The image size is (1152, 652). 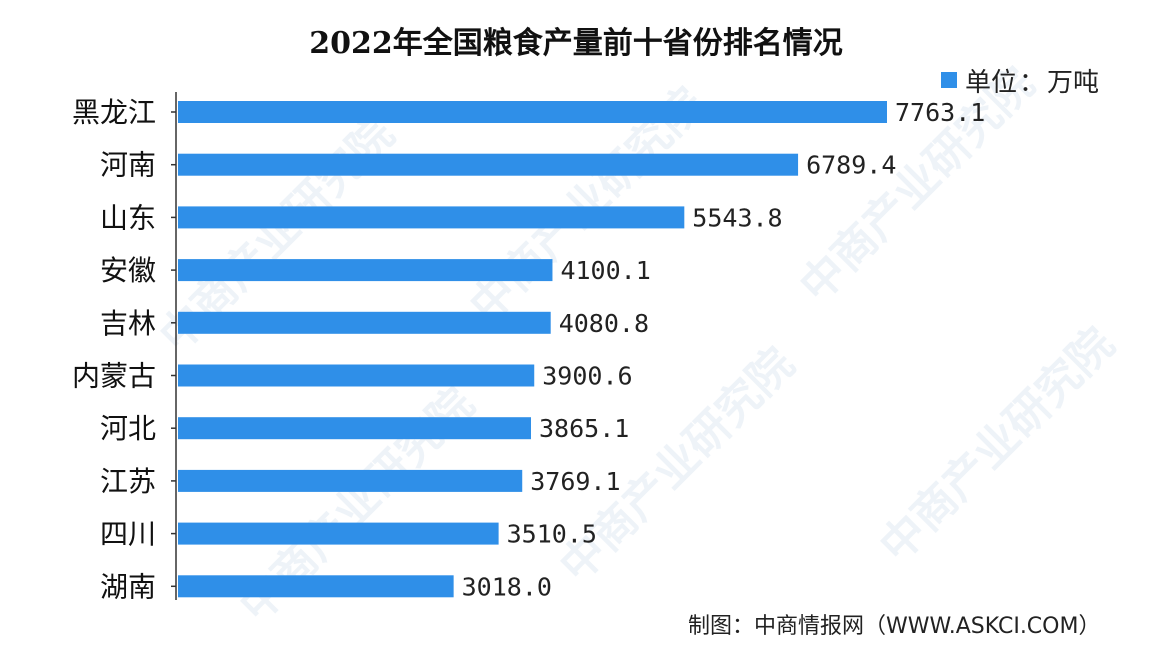 I want to click on data-label: 5543.8, so click(x=737, y=217).